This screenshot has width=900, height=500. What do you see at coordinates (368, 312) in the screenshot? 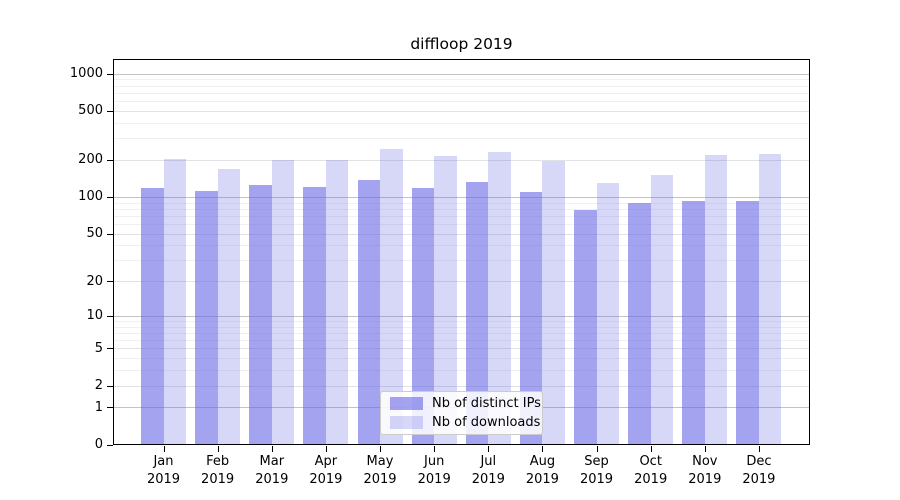
I see `bar-nb-of-distinct-ips-may` at bounding box center [368, 312].